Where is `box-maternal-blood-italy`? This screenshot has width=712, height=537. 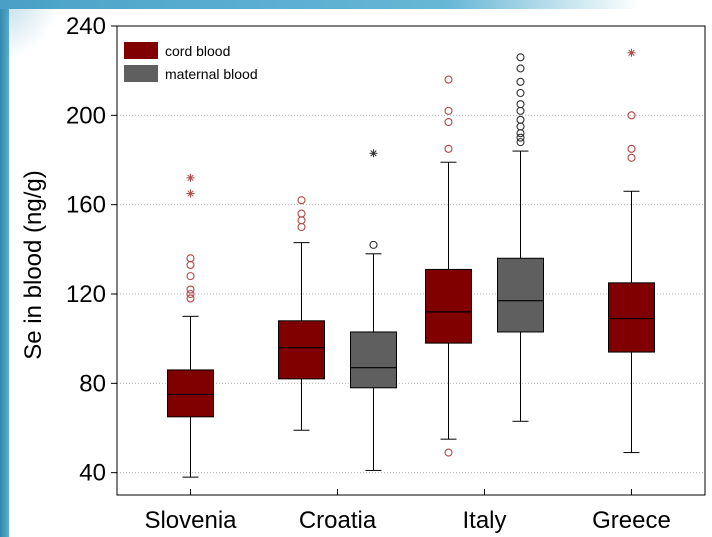 box-maternal-blood-italy is located at coordinates (520, 237).